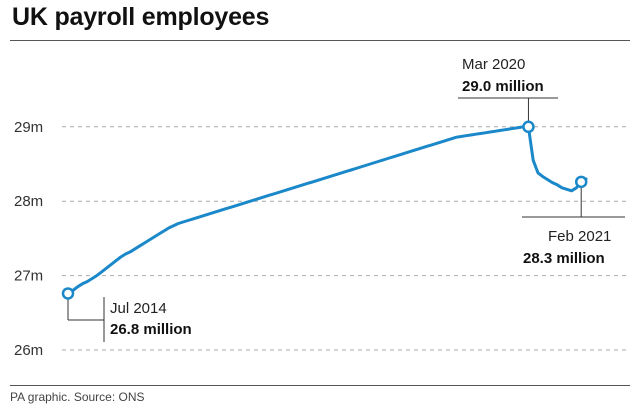 Image resolution: width=640 pixels, height=411 pixels. I want to click on bottom-divider, so click(320, 385).